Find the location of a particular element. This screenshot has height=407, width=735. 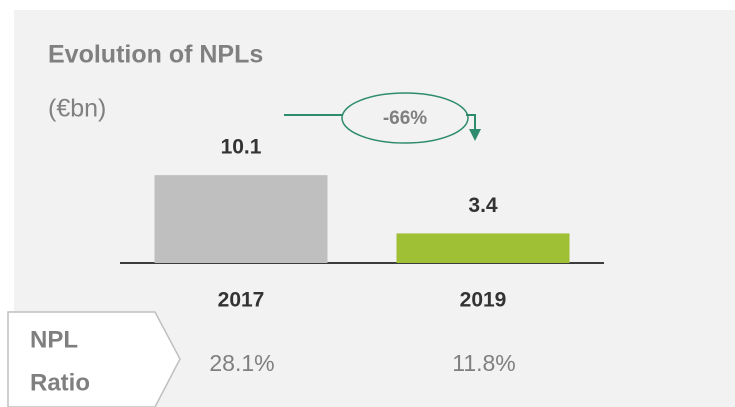

ratio-value: 11.8% is located at coordinates (484, 363).